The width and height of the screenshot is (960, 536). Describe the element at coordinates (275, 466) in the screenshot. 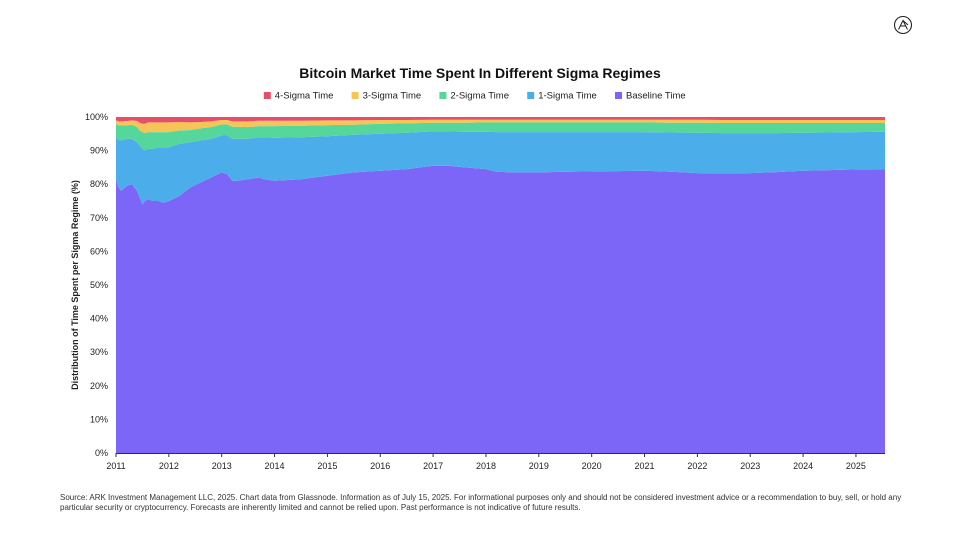

I see `x-tick-label: 2014` at that location.